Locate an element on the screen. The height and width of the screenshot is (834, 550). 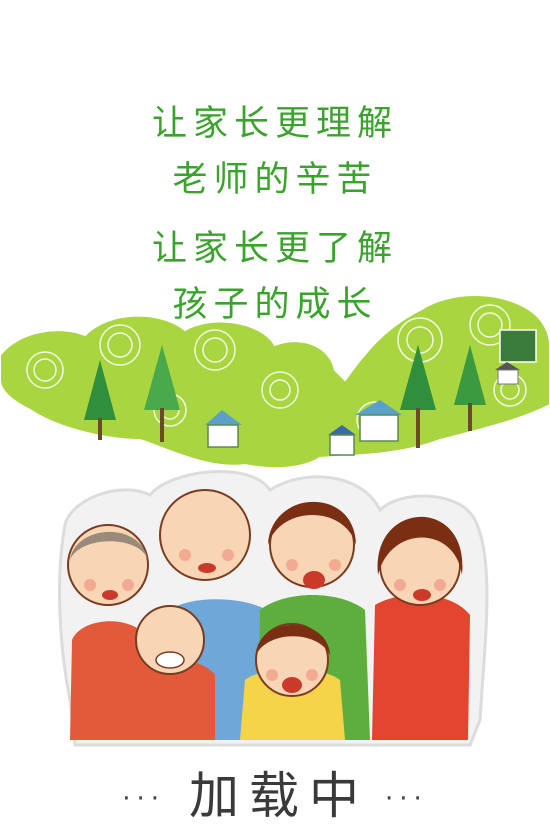
slogan-line-4: 孩子的成长 is located at coordinates (275, 305).